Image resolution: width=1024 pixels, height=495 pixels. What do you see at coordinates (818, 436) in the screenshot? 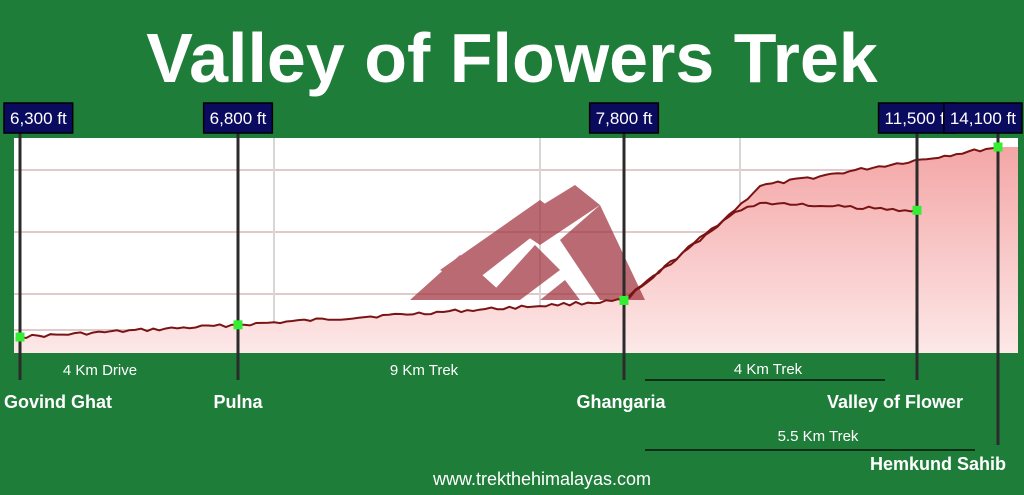
I see `segment-label: 5.5 Km Trek` at bounding box center [818, 436].